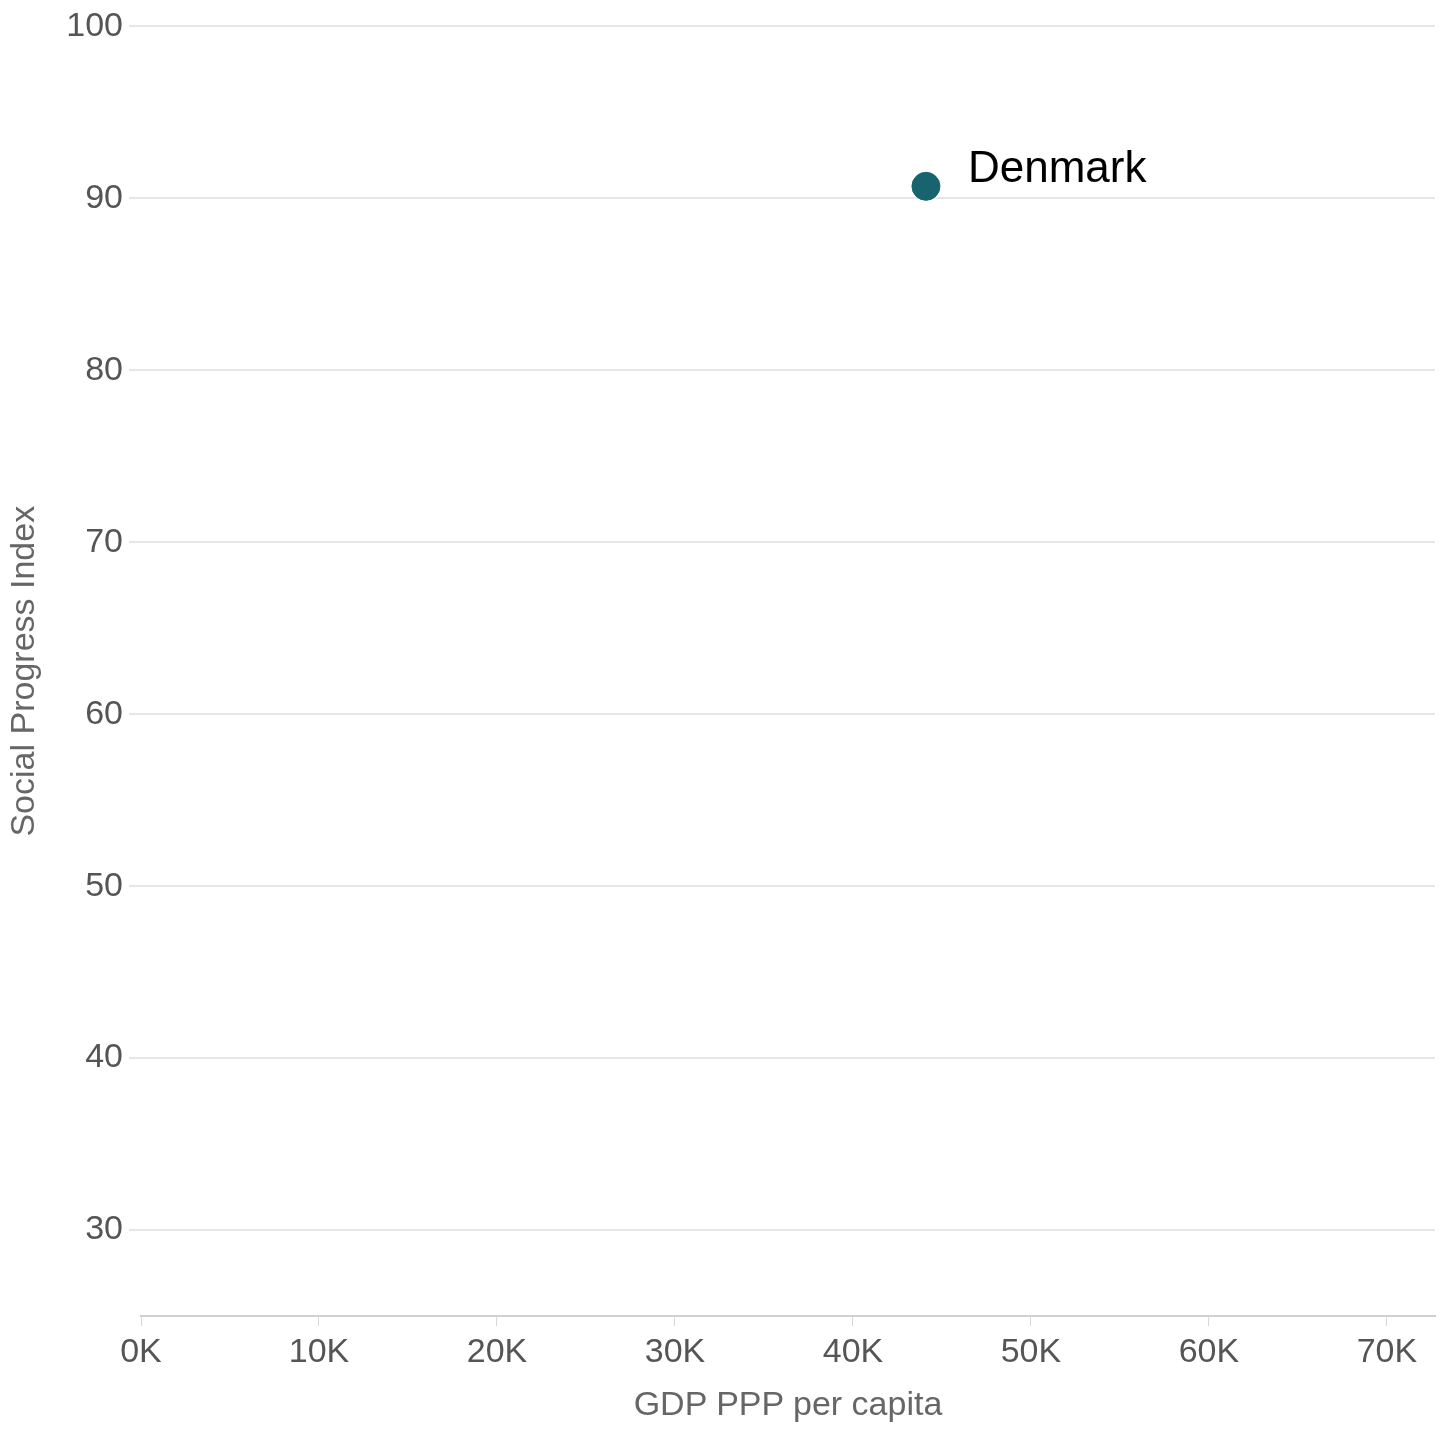 This screenshot has height=1430, width=1450. Describe the element at coordinates (1057, 167) in the screenshot. I see `annotation: Denmark` at that location.